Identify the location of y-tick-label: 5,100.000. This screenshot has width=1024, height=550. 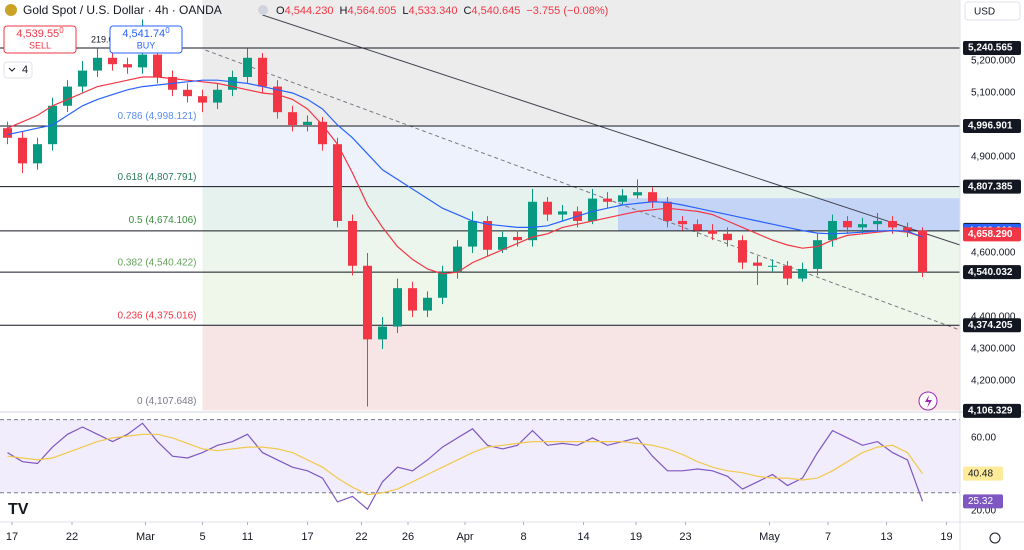
(993, 93).